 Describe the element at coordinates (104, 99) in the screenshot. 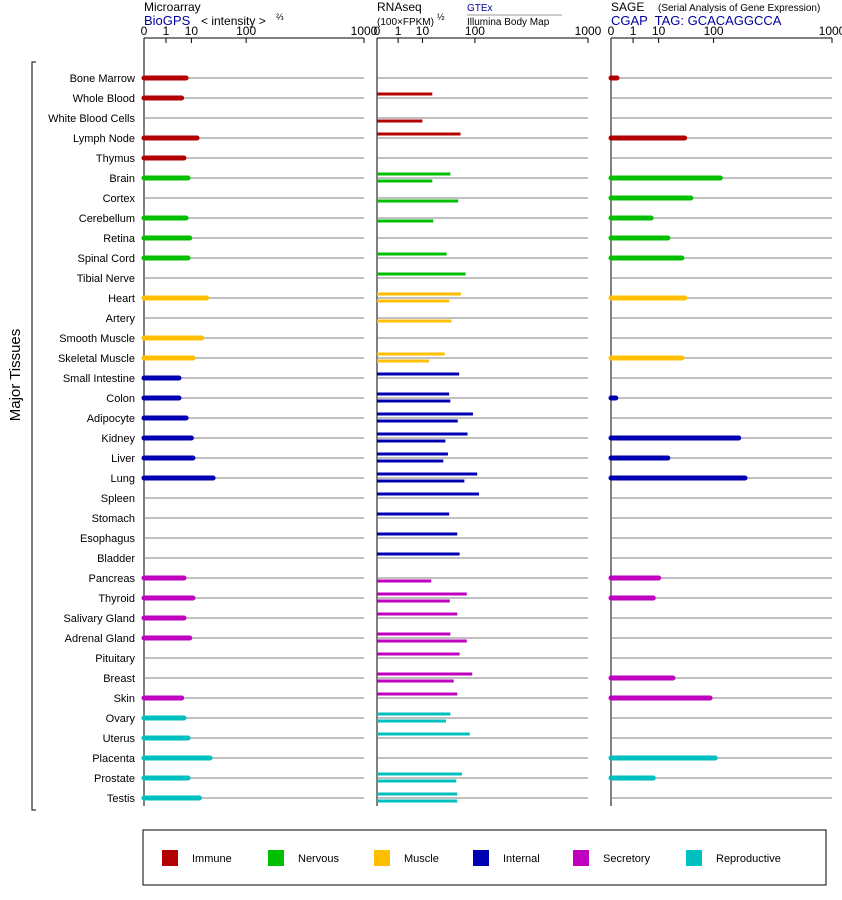

I see `tissue-label: Whole Blood` at that location.